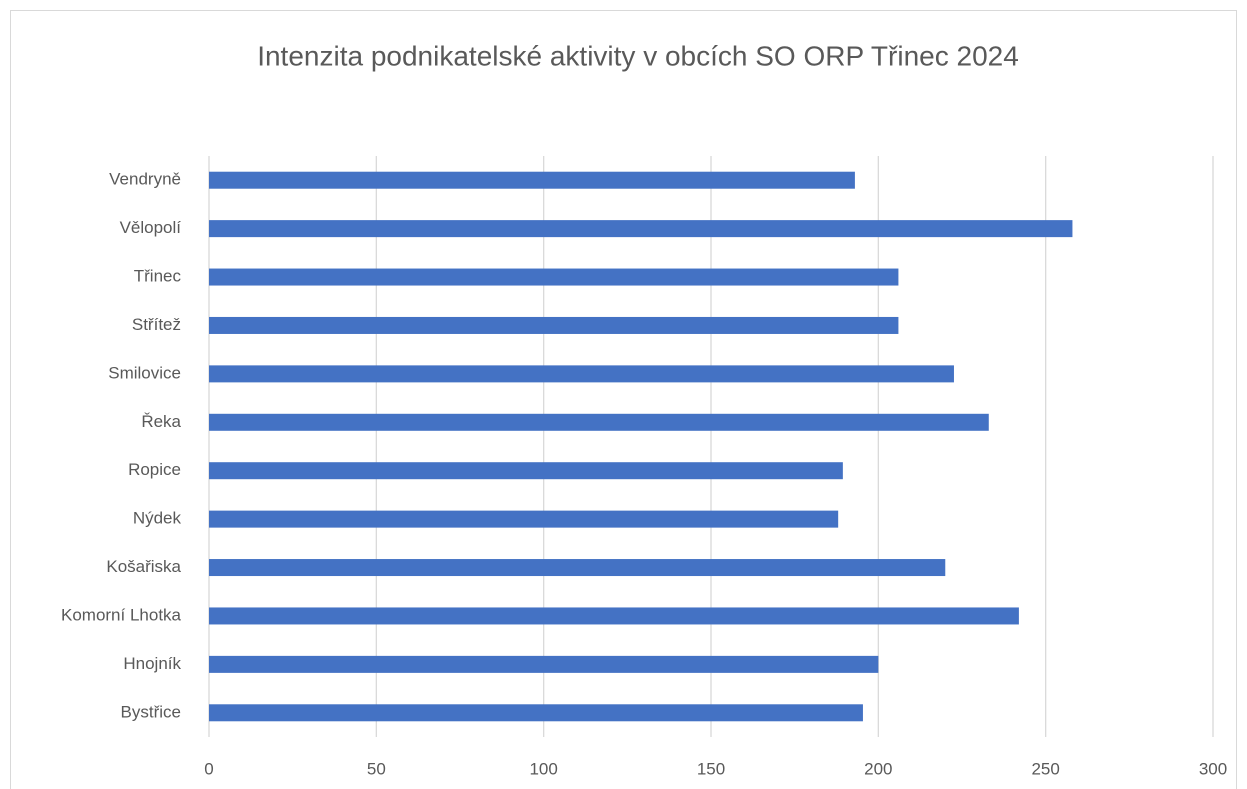 The width and height of the screenshot is (1247, 789). I want to click on y-tick-label: Řeka, so click(161, 421).